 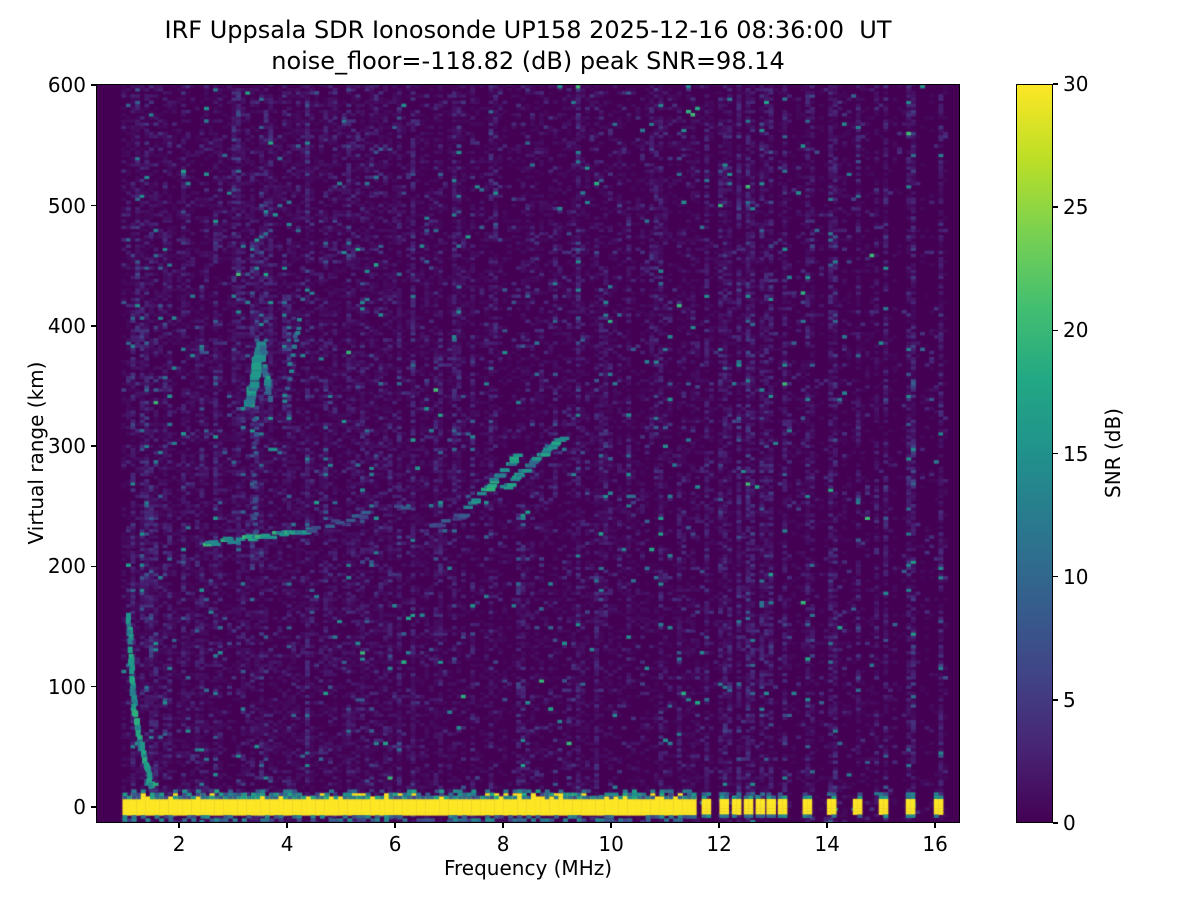 I want to click on x-tick-label: 8, so click(x=503, y=844).